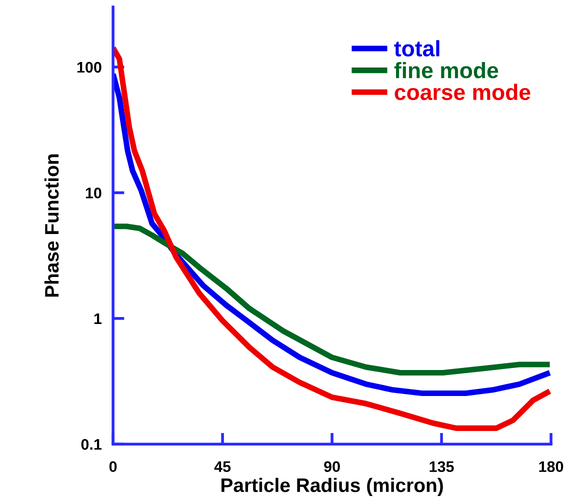 The width and height of the screenshot is (571, 503). I want to click on x-axis-title: Particle Radius (micron), so click(332, 487).